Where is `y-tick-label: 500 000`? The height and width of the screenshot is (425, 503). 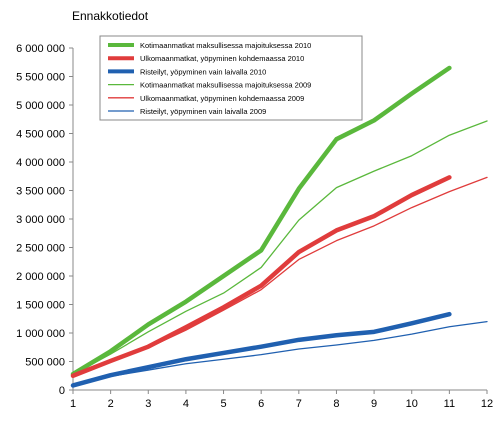 y-tick-label: 500 000 is located at coordinates (45, 363).